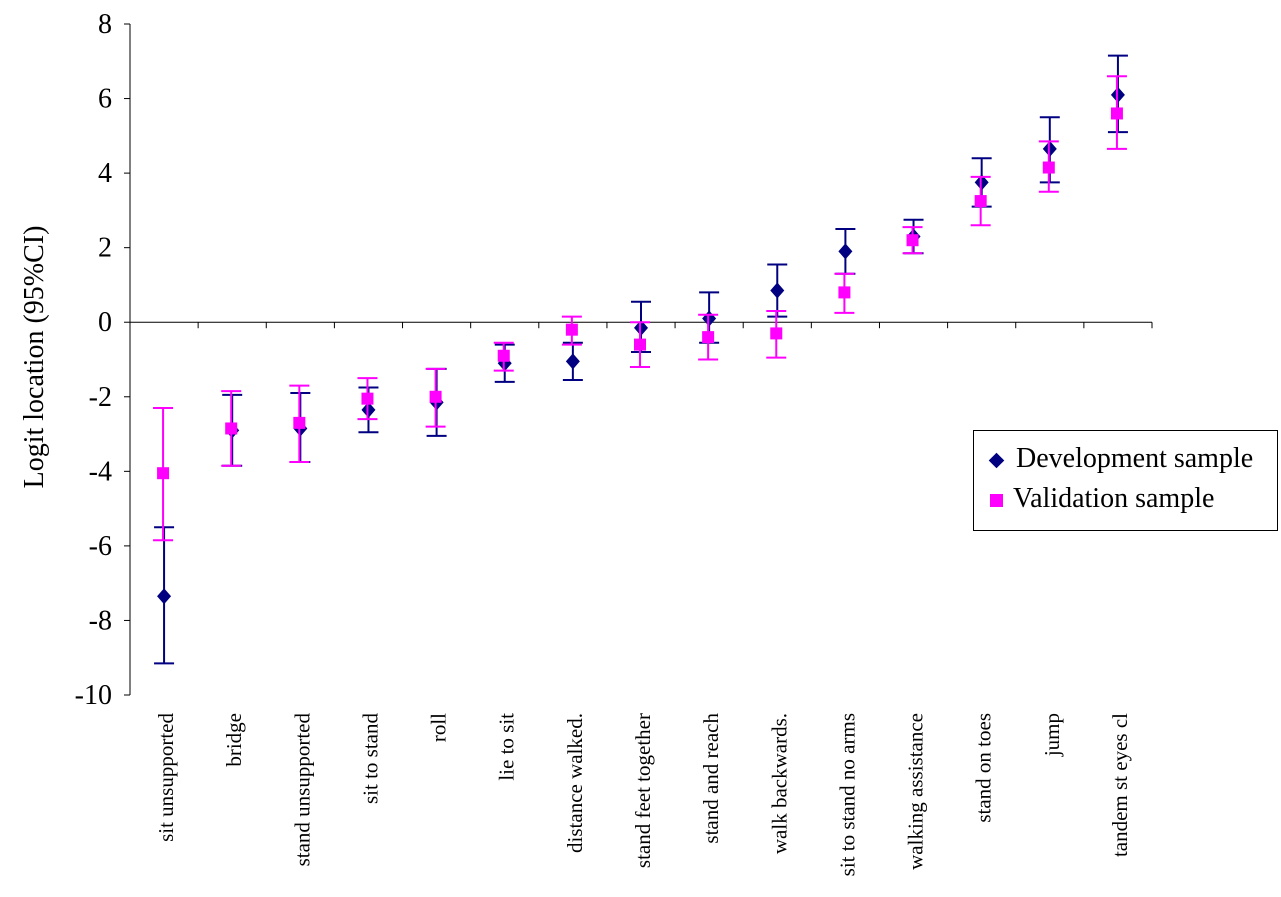 The width and height of the screenshot is (1281, 897). Describe the element at coordinates (105, 24) in the screenshot. I see `y-tick-label: 8` at that location.